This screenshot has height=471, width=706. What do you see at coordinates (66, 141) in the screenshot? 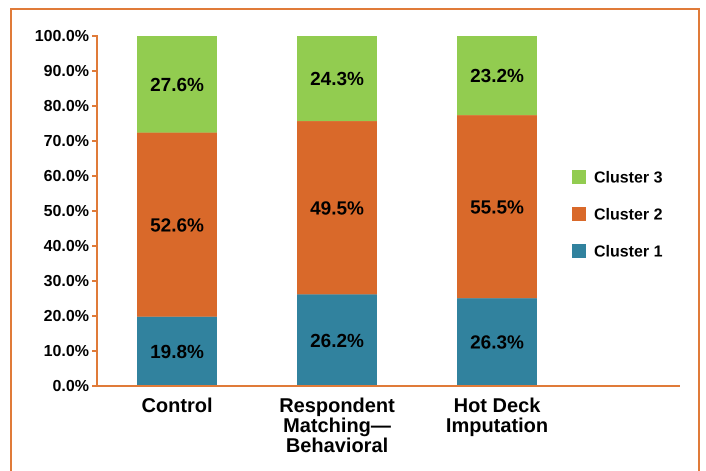
I see `y-tick-label: 70.0%` at bounding box center [66, 141].